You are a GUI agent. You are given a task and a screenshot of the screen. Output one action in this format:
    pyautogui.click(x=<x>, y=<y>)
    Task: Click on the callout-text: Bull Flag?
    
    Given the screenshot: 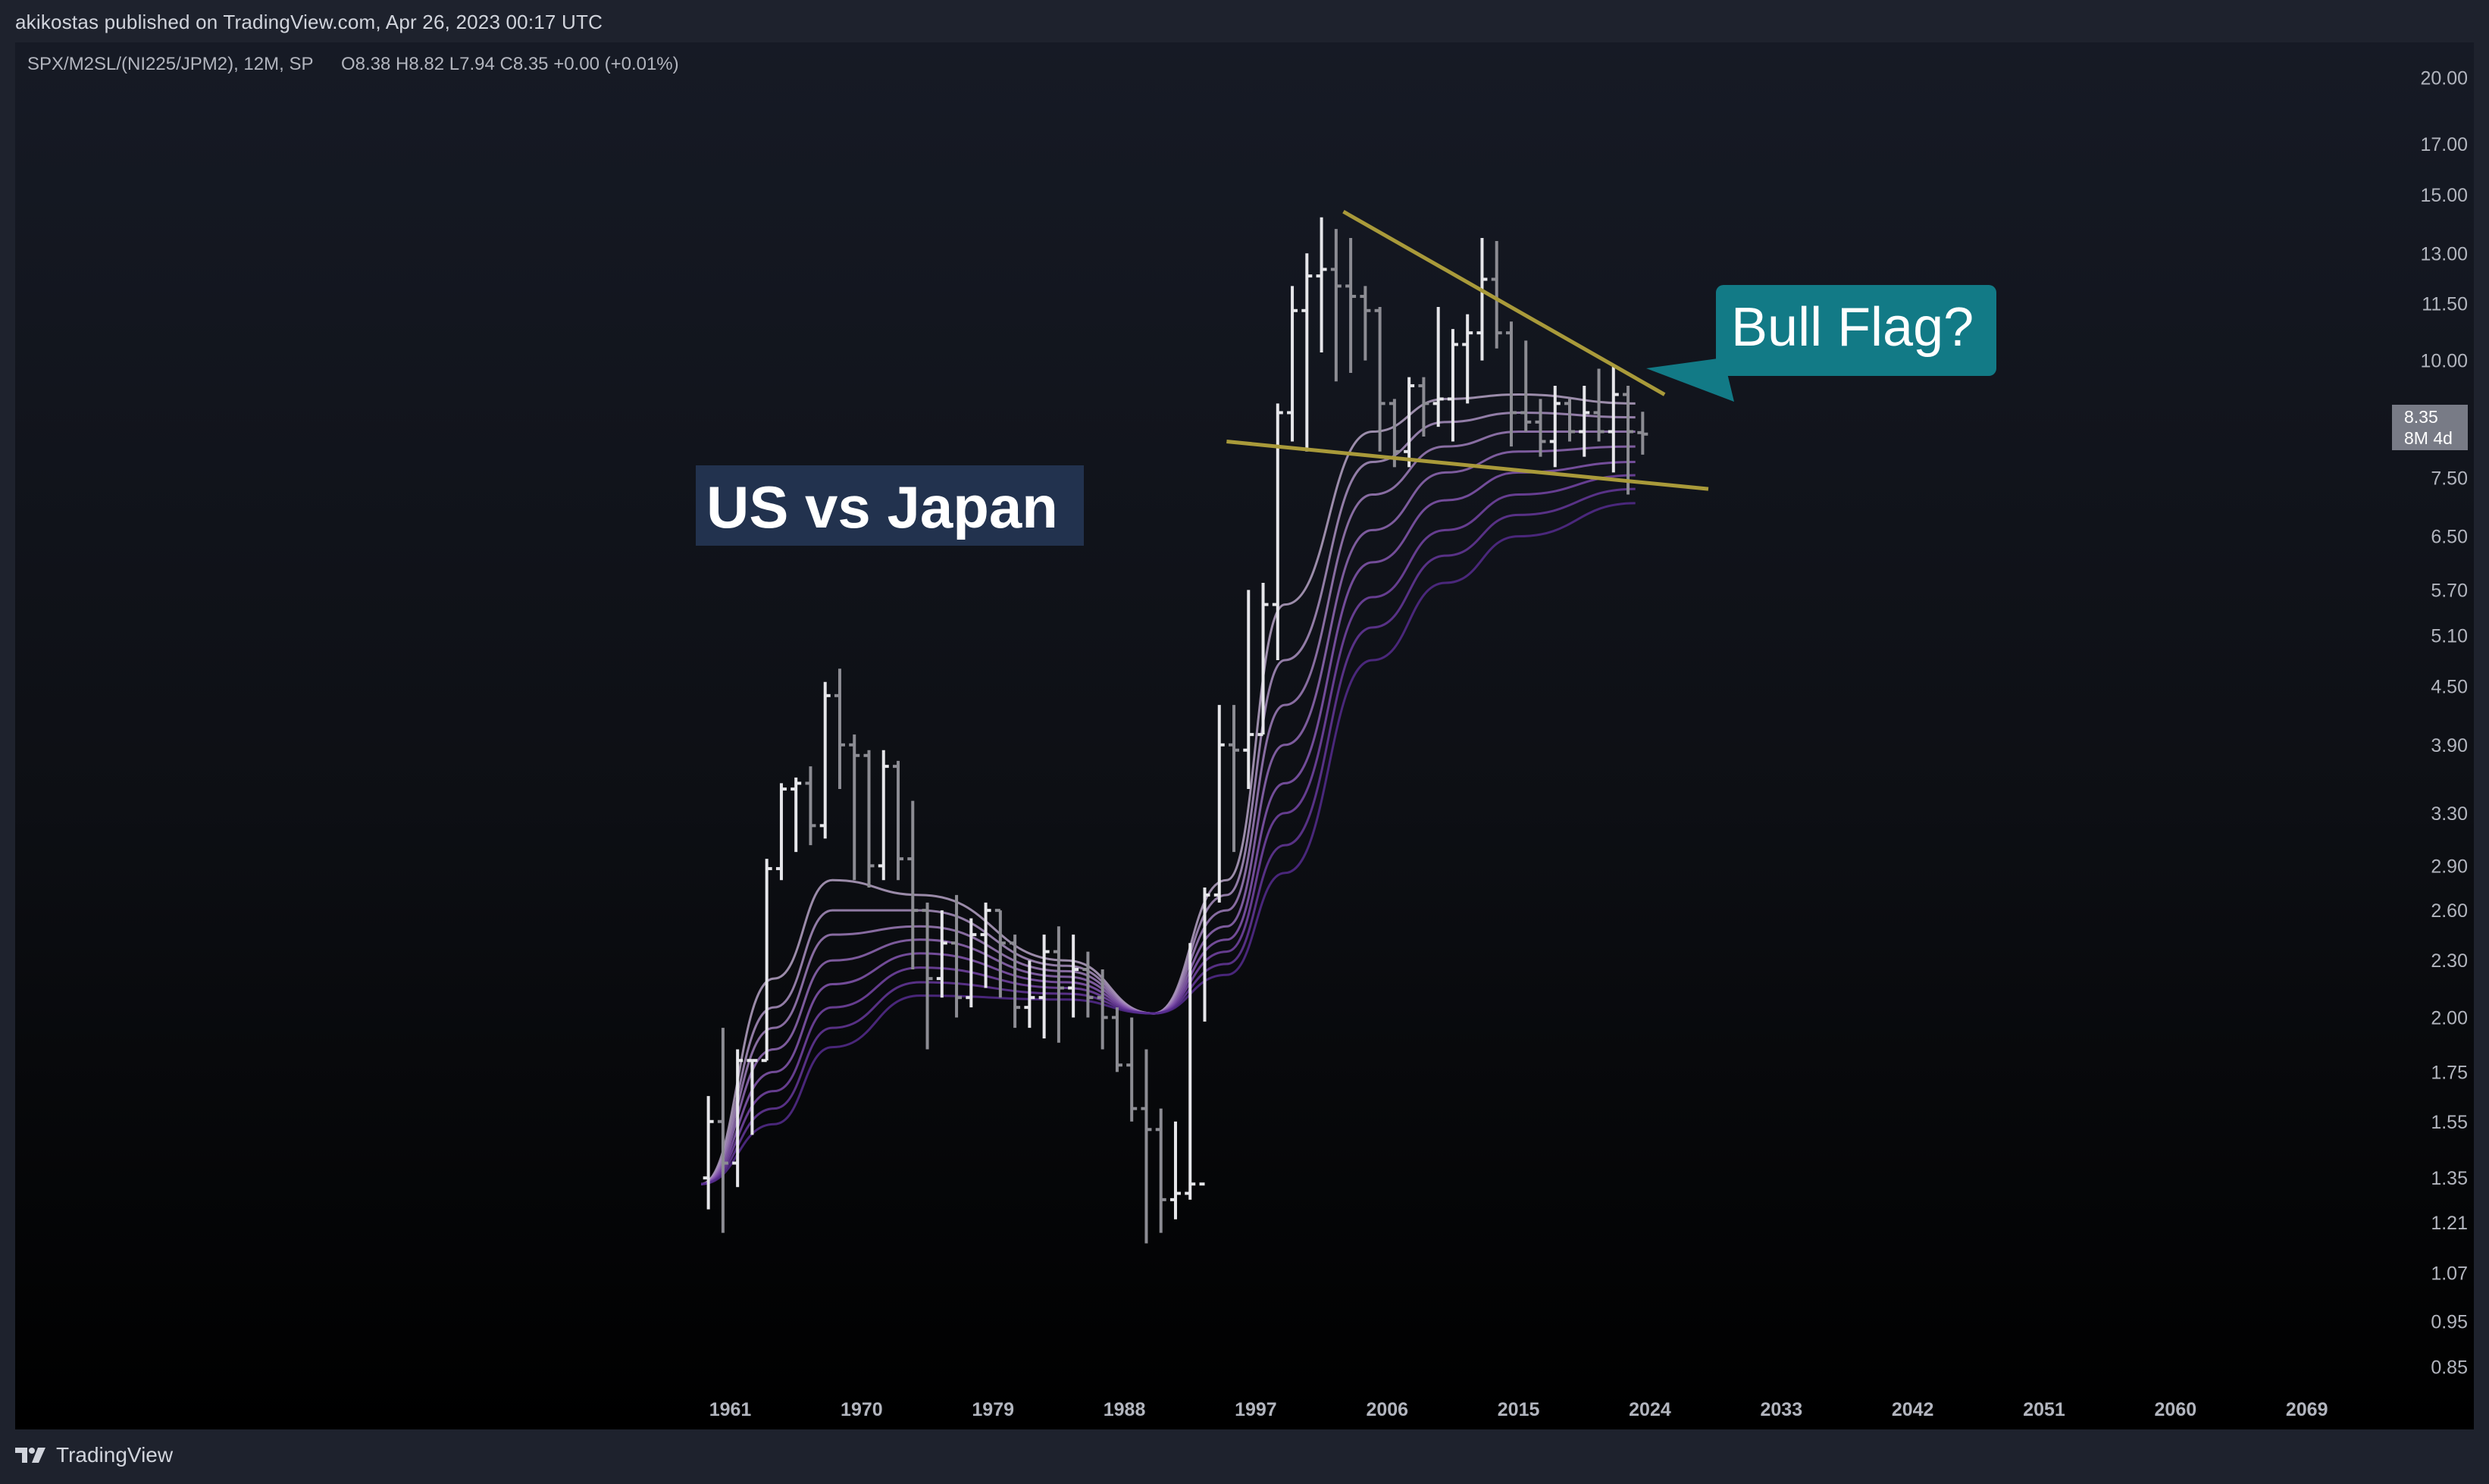 What is the action you would take?
    pyautogui.click(x=1852, y=327)
    